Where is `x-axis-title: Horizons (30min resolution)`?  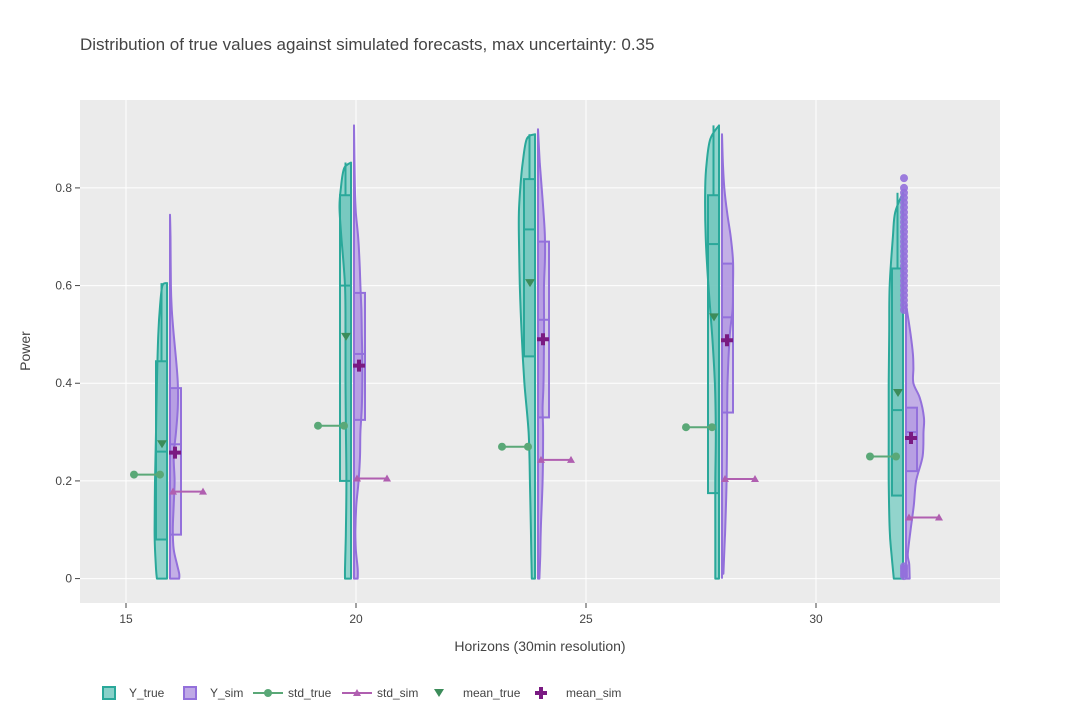 x-axis-title: Horizons (30min resolution) is located at coordinates (539, 646).